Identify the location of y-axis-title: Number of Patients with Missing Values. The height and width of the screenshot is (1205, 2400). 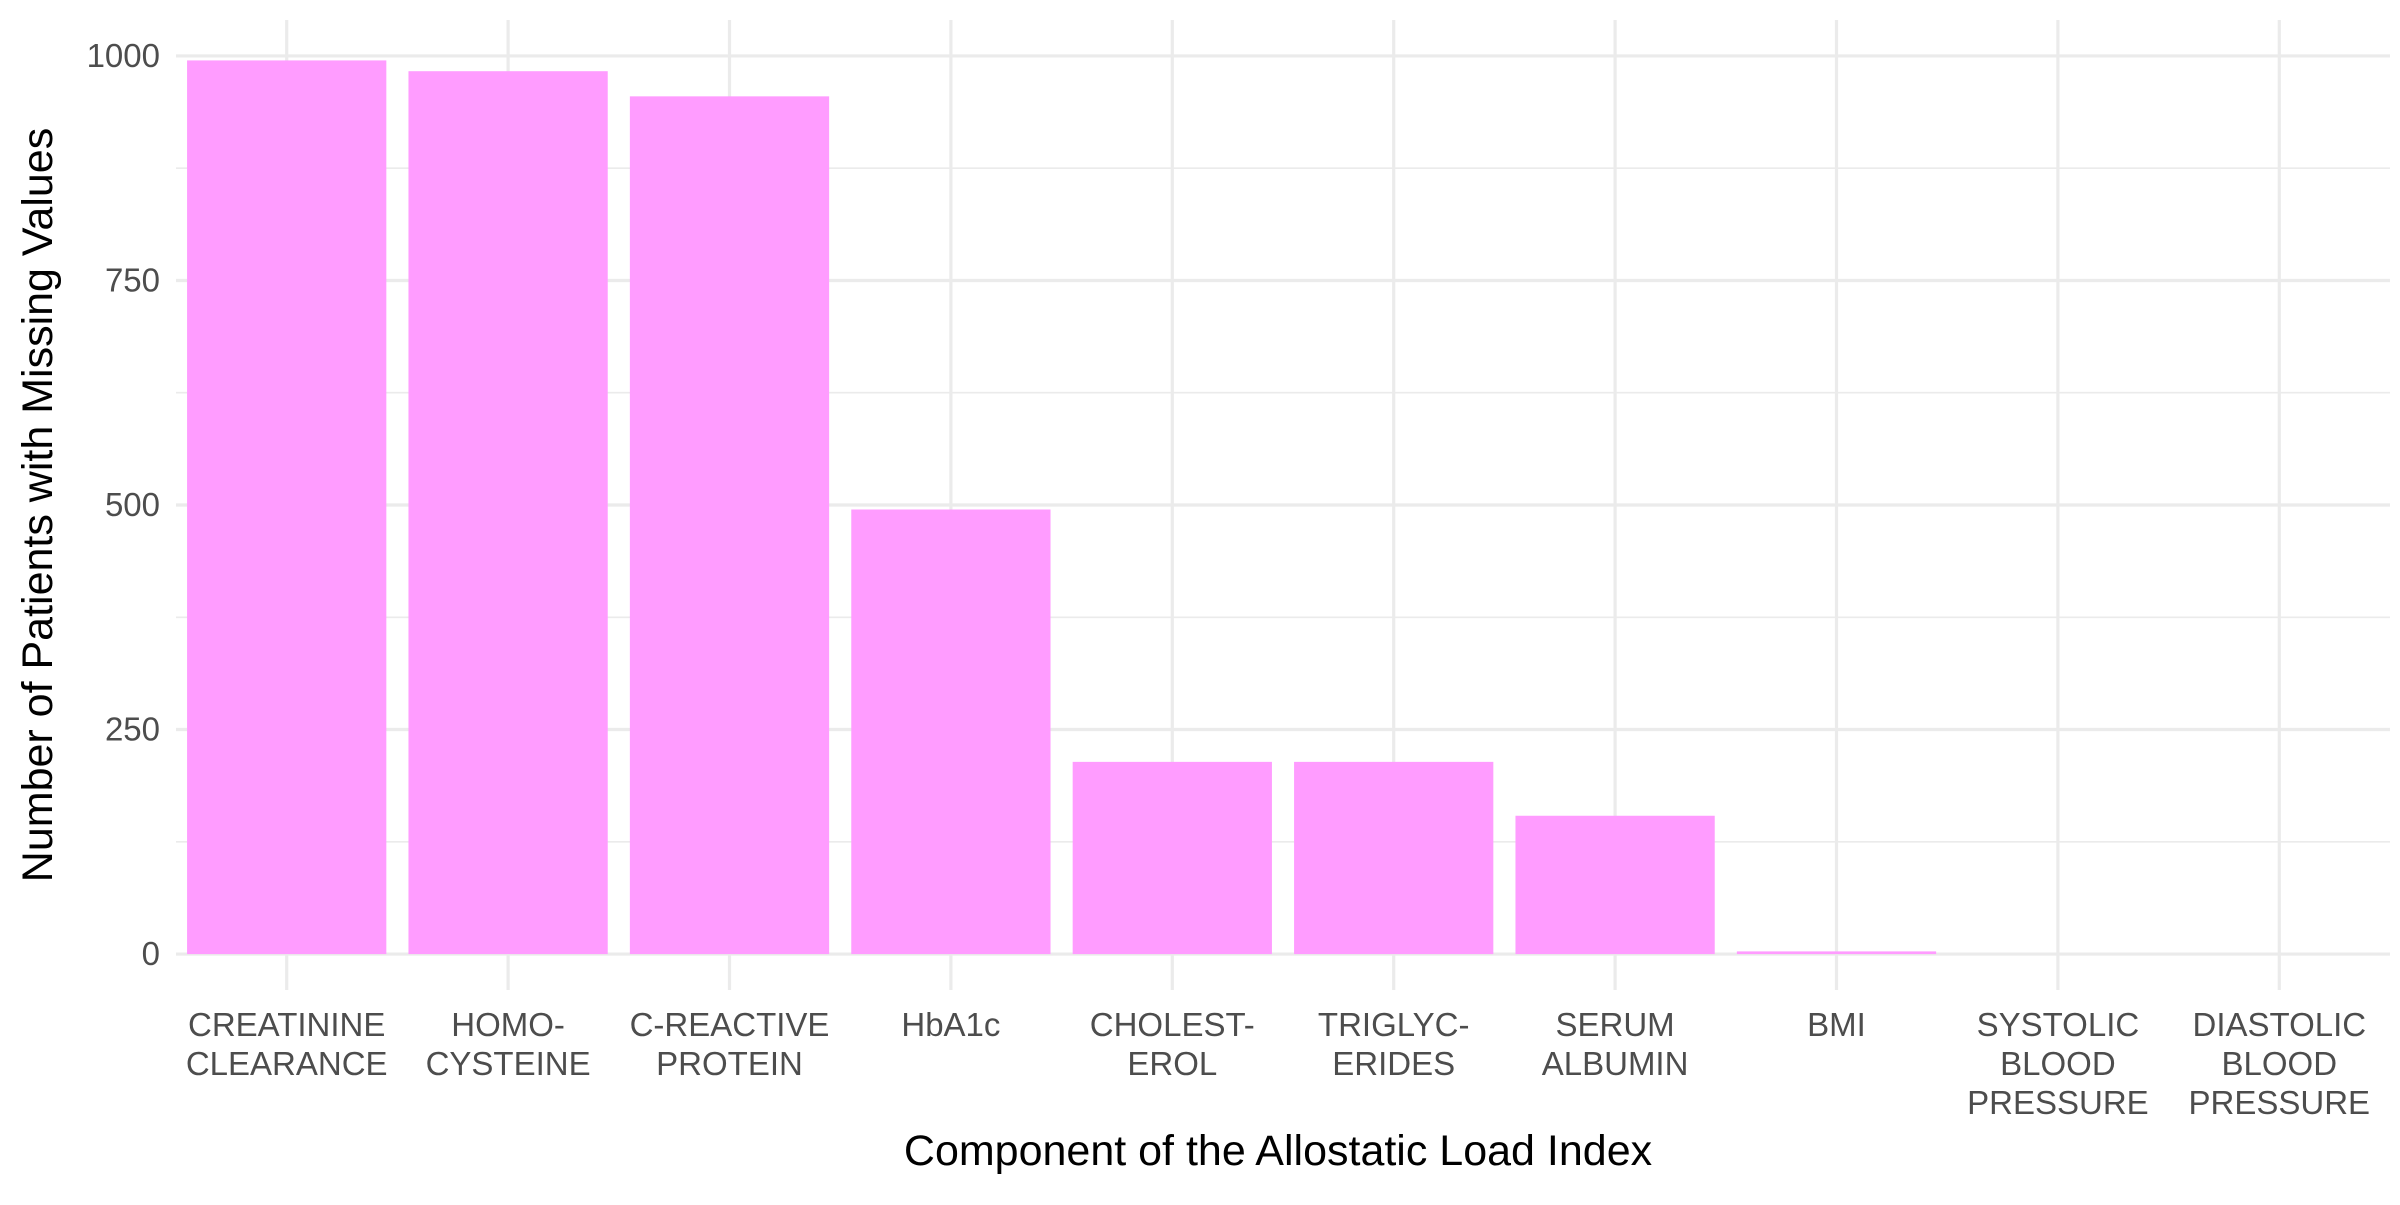
(38, 505).